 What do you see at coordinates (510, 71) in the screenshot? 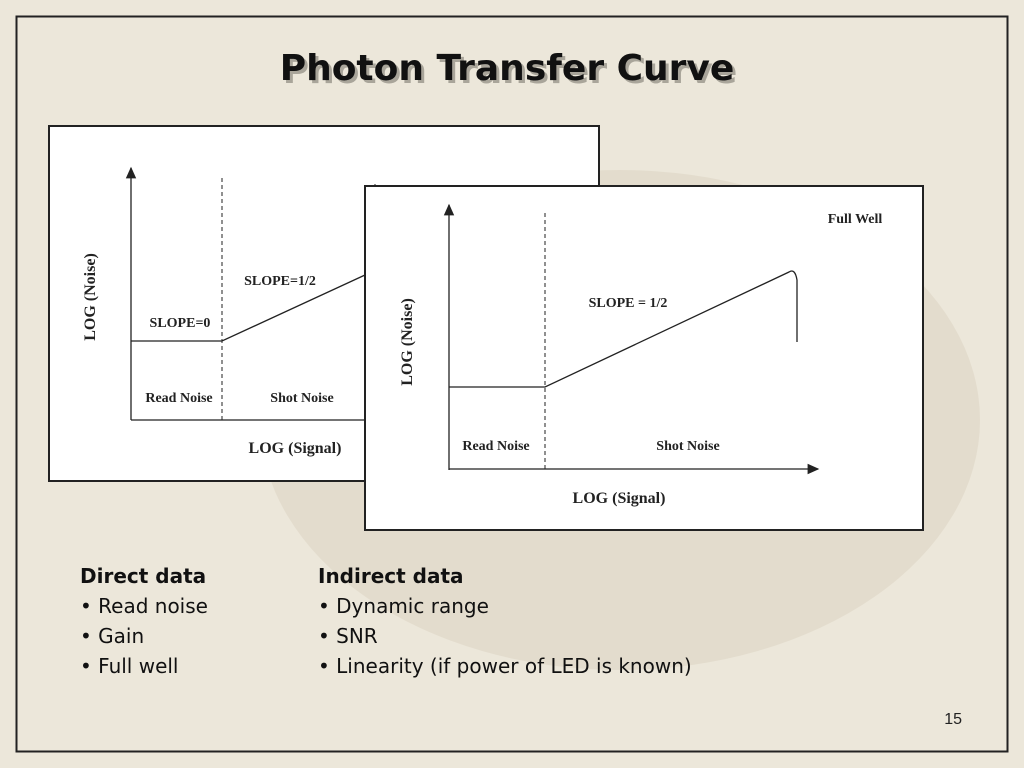
I see `title-shadow: Photon Transfer Curve` at bounding box center [510, 71].